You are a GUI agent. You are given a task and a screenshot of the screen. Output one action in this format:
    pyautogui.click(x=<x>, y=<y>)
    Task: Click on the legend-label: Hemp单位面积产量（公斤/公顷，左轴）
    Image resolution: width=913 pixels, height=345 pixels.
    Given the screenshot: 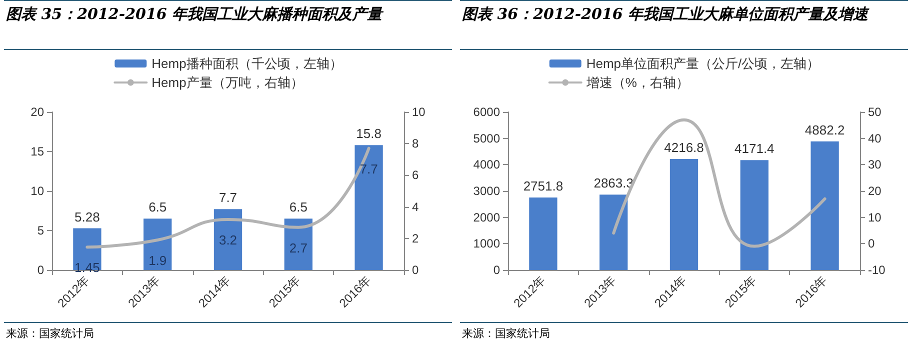 What is the action you would take?
    pyautogui.click(x=703, y=63)
    